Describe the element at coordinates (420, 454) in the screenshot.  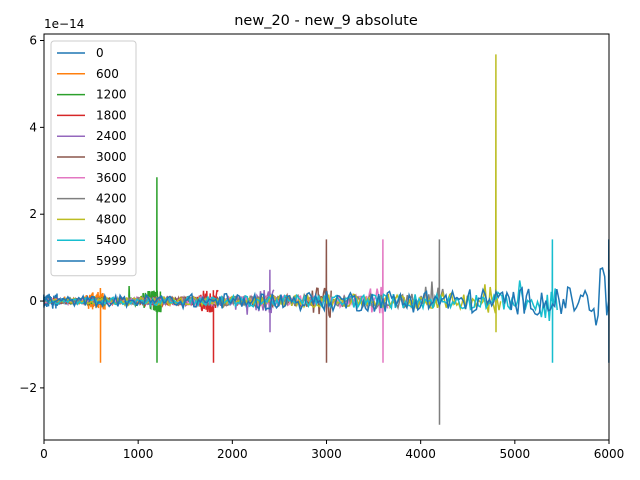
I see `x-tick-label: 4000` at that location.